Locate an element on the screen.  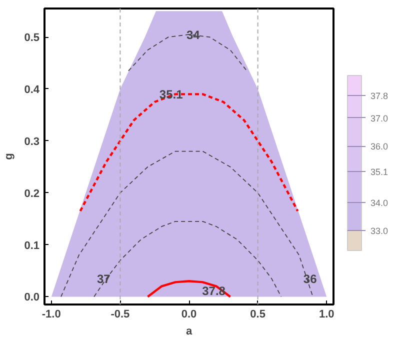
y-tick-label: 0.5 is located at coordinates (32, 38).